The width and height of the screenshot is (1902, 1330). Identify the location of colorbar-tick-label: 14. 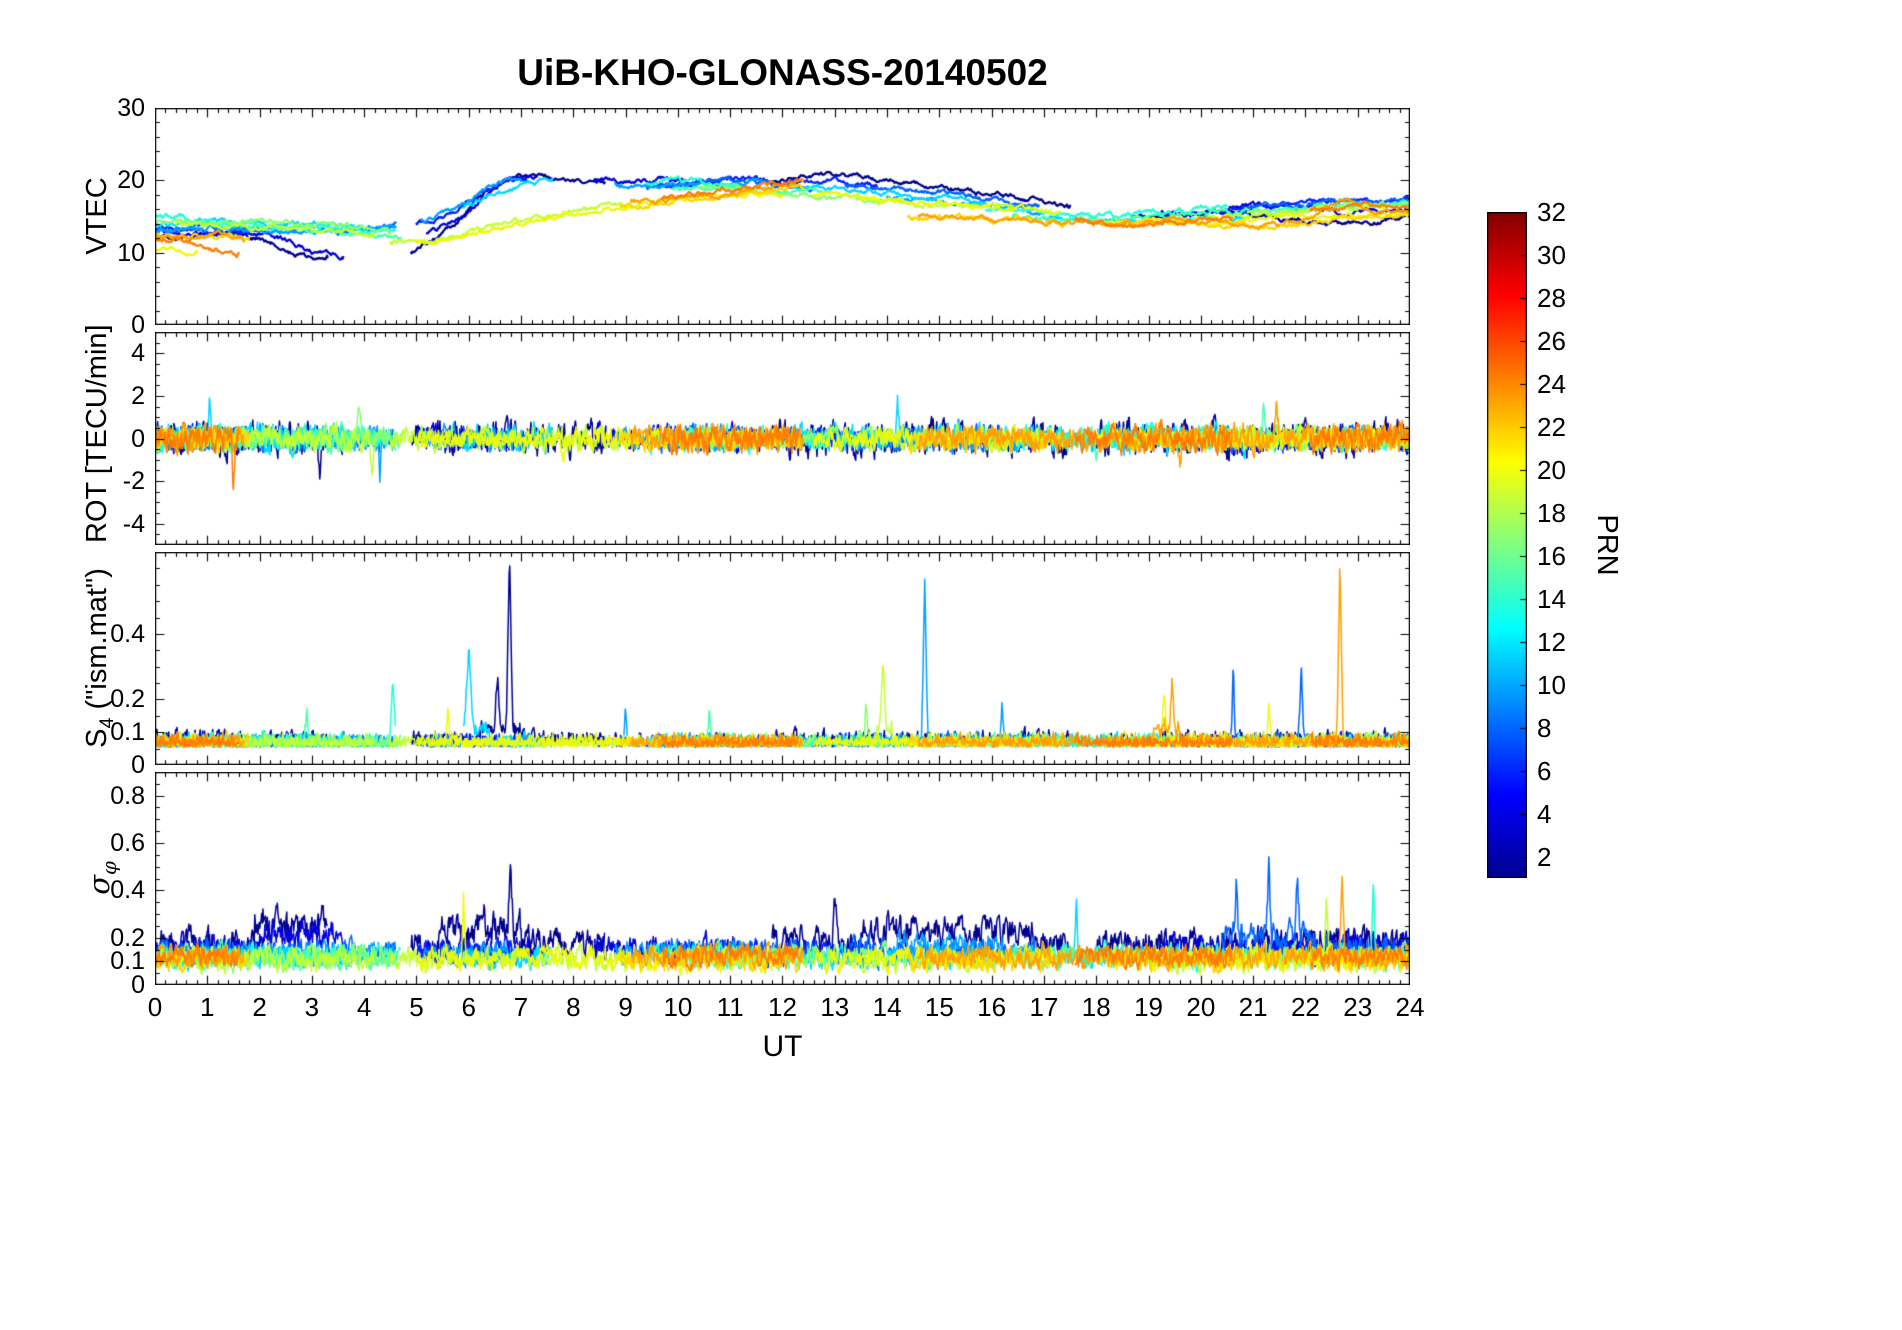
(1551, 598).